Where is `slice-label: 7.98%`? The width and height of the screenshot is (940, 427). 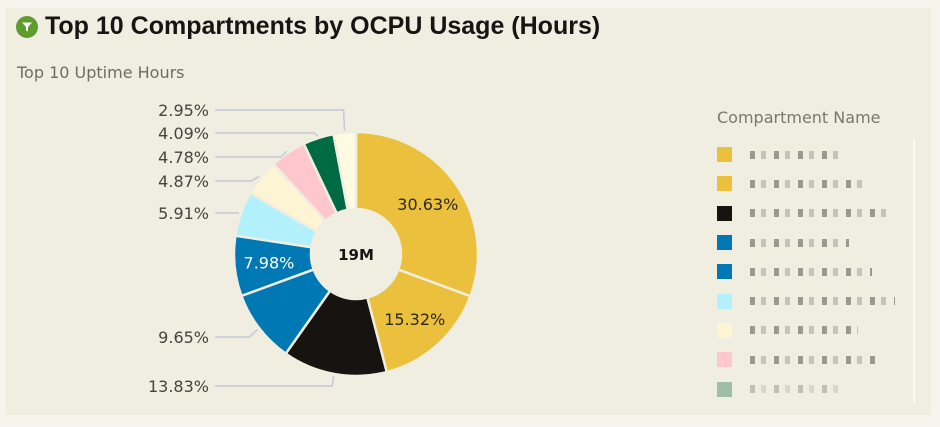
slice-label: 7.98% is located at coordinates (269, 263).